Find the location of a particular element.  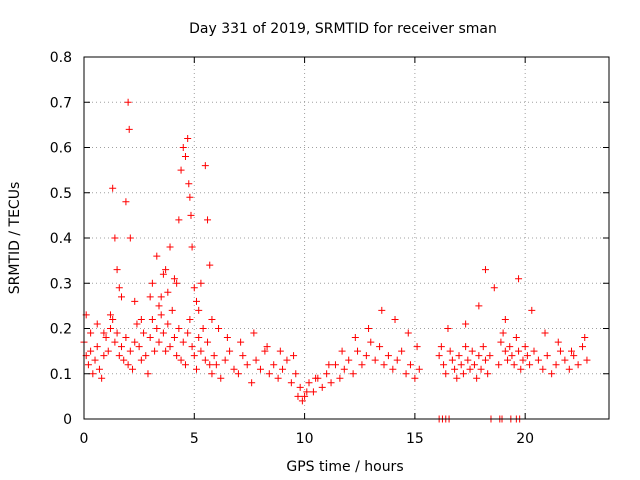

y-tick-label: 0.5 is located at coordinates (61, 194).